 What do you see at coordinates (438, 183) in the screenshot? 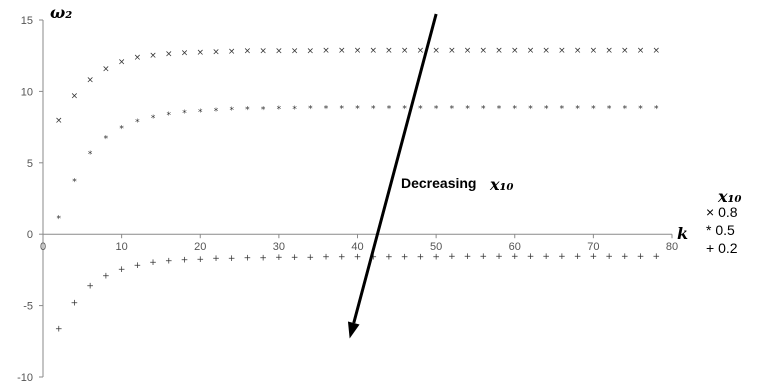
I see `annotation-text: Decreasing` at bounding box center [438, 183].